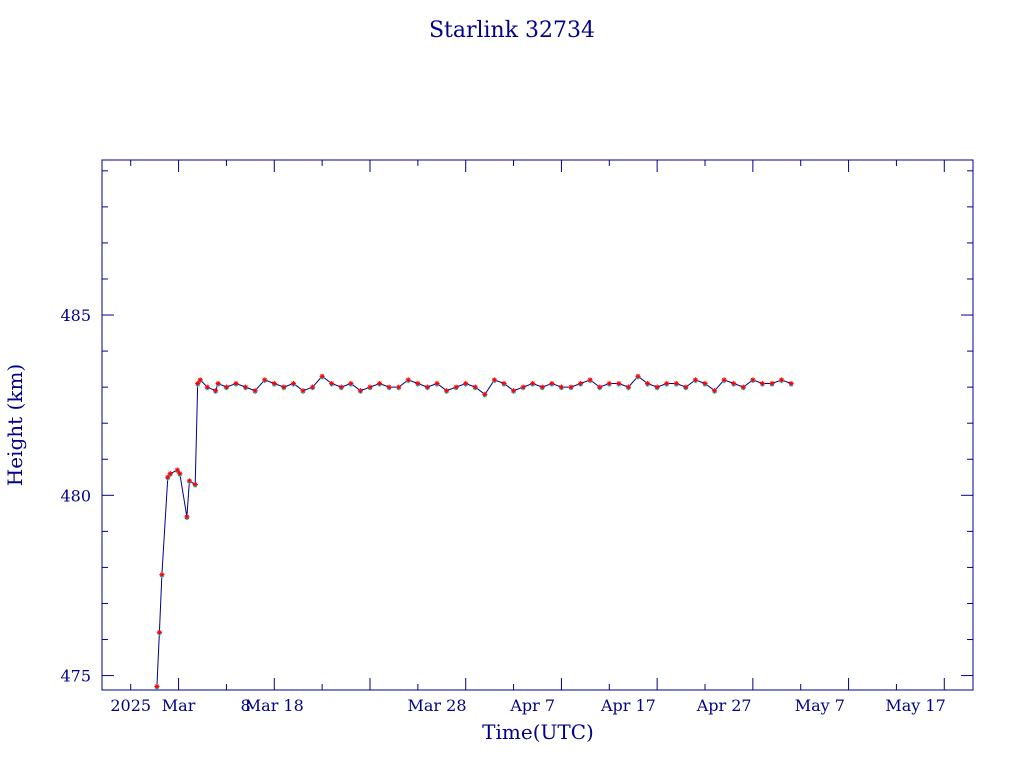 This screenshot has height=768, width=1024. What do you see at coordinates (532, 705) in the screenshot?
I see `x-tick-label: Apr 7` at bounding box center [532, 705].